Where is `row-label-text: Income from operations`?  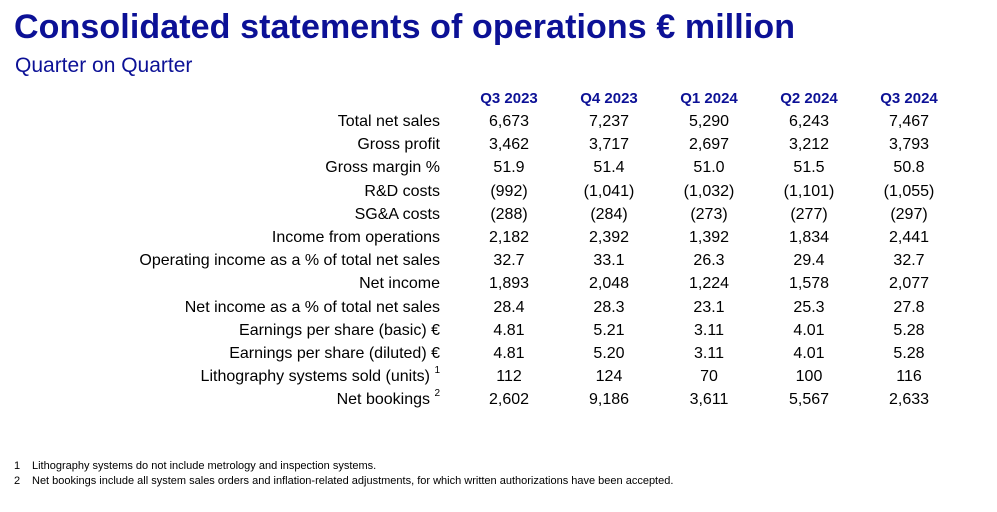
row-label-text: Income from operations is located at coordinates (355, 237).